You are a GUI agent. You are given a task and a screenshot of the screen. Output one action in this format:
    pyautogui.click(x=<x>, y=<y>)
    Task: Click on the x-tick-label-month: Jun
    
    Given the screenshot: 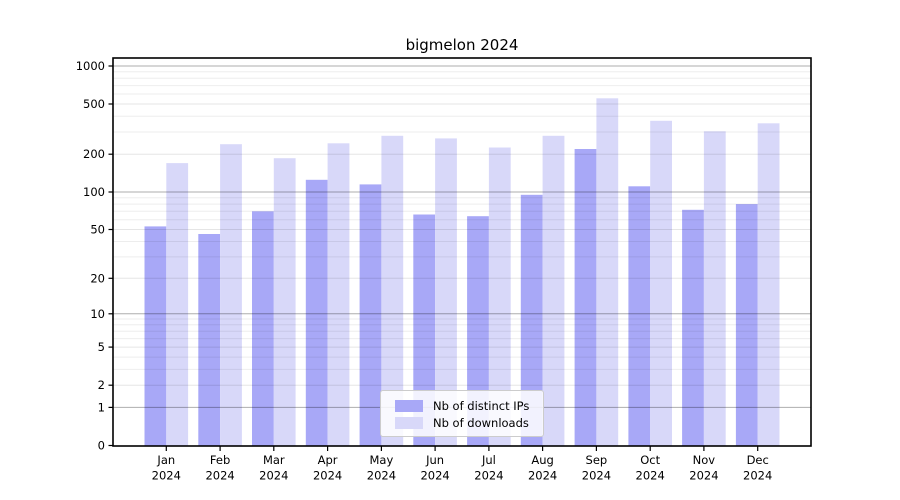 What is the action you would take?
    pyautogui.click(x=434, y=460)
    